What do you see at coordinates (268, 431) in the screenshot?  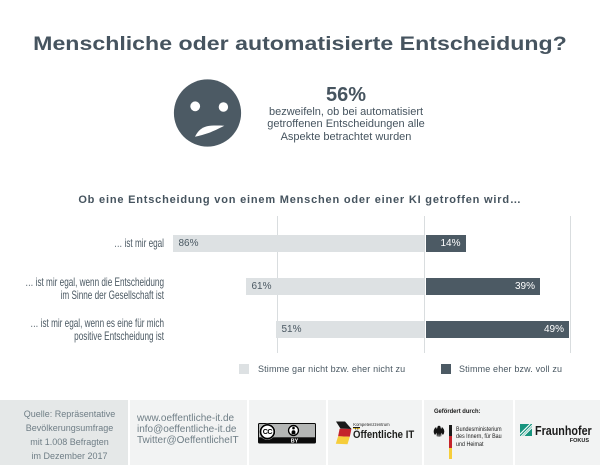 I see `svg-text: CC` at bounding box center [268, 431].